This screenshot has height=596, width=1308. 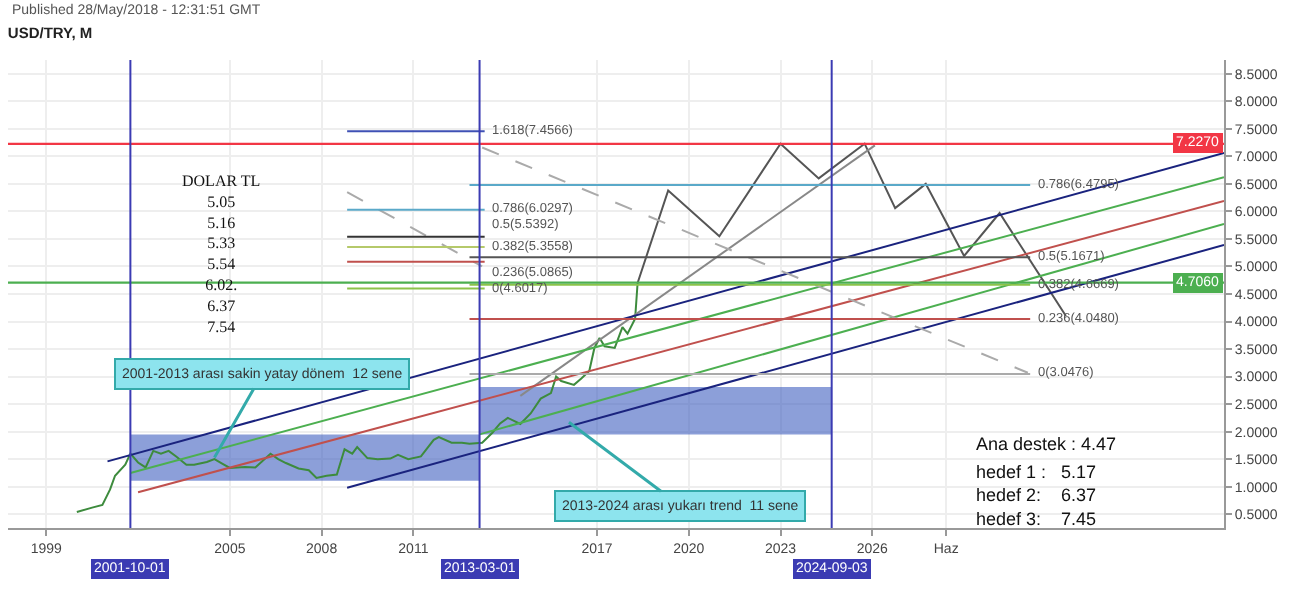 I want to click on annotation: Ana destek : 4.47, so click(x=1046, y=444).